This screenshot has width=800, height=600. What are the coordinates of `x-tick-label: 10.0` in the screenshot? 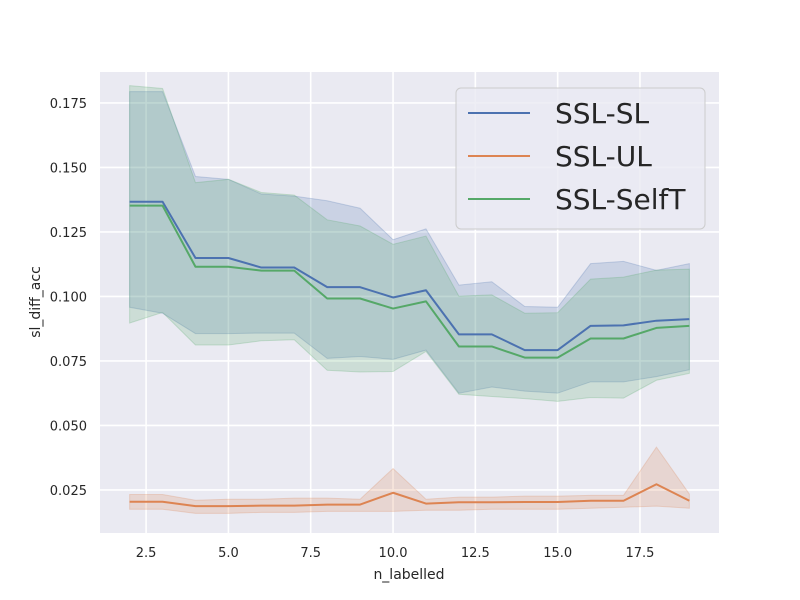 It's located at (393, 553).